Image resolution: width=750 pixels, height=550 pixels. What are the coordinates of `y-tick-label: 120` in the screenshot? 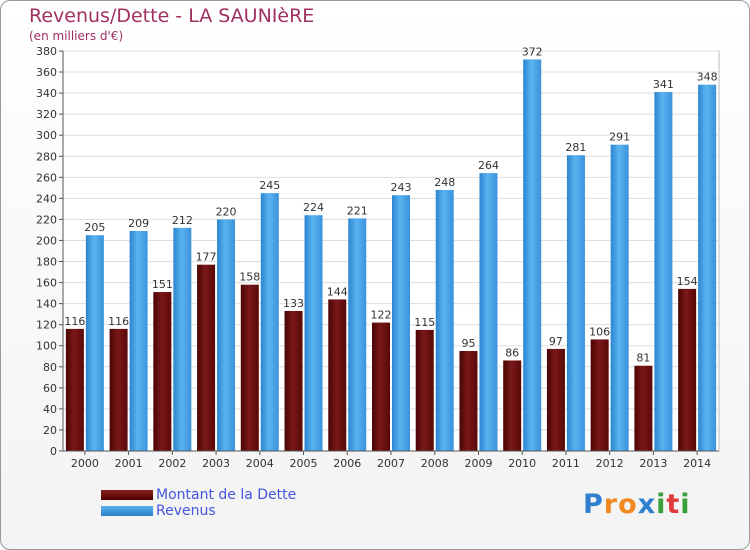 It's located at (46, 325).